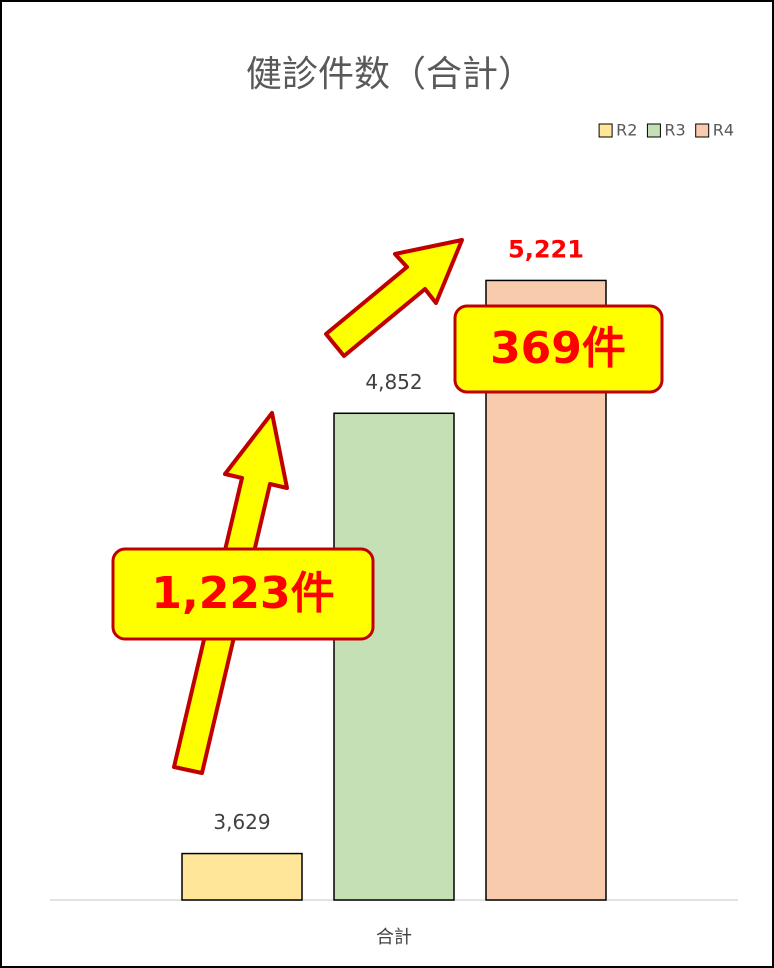 The image size is (774, 968). I want to click on annotation: 1,223件, so click(242, 593).